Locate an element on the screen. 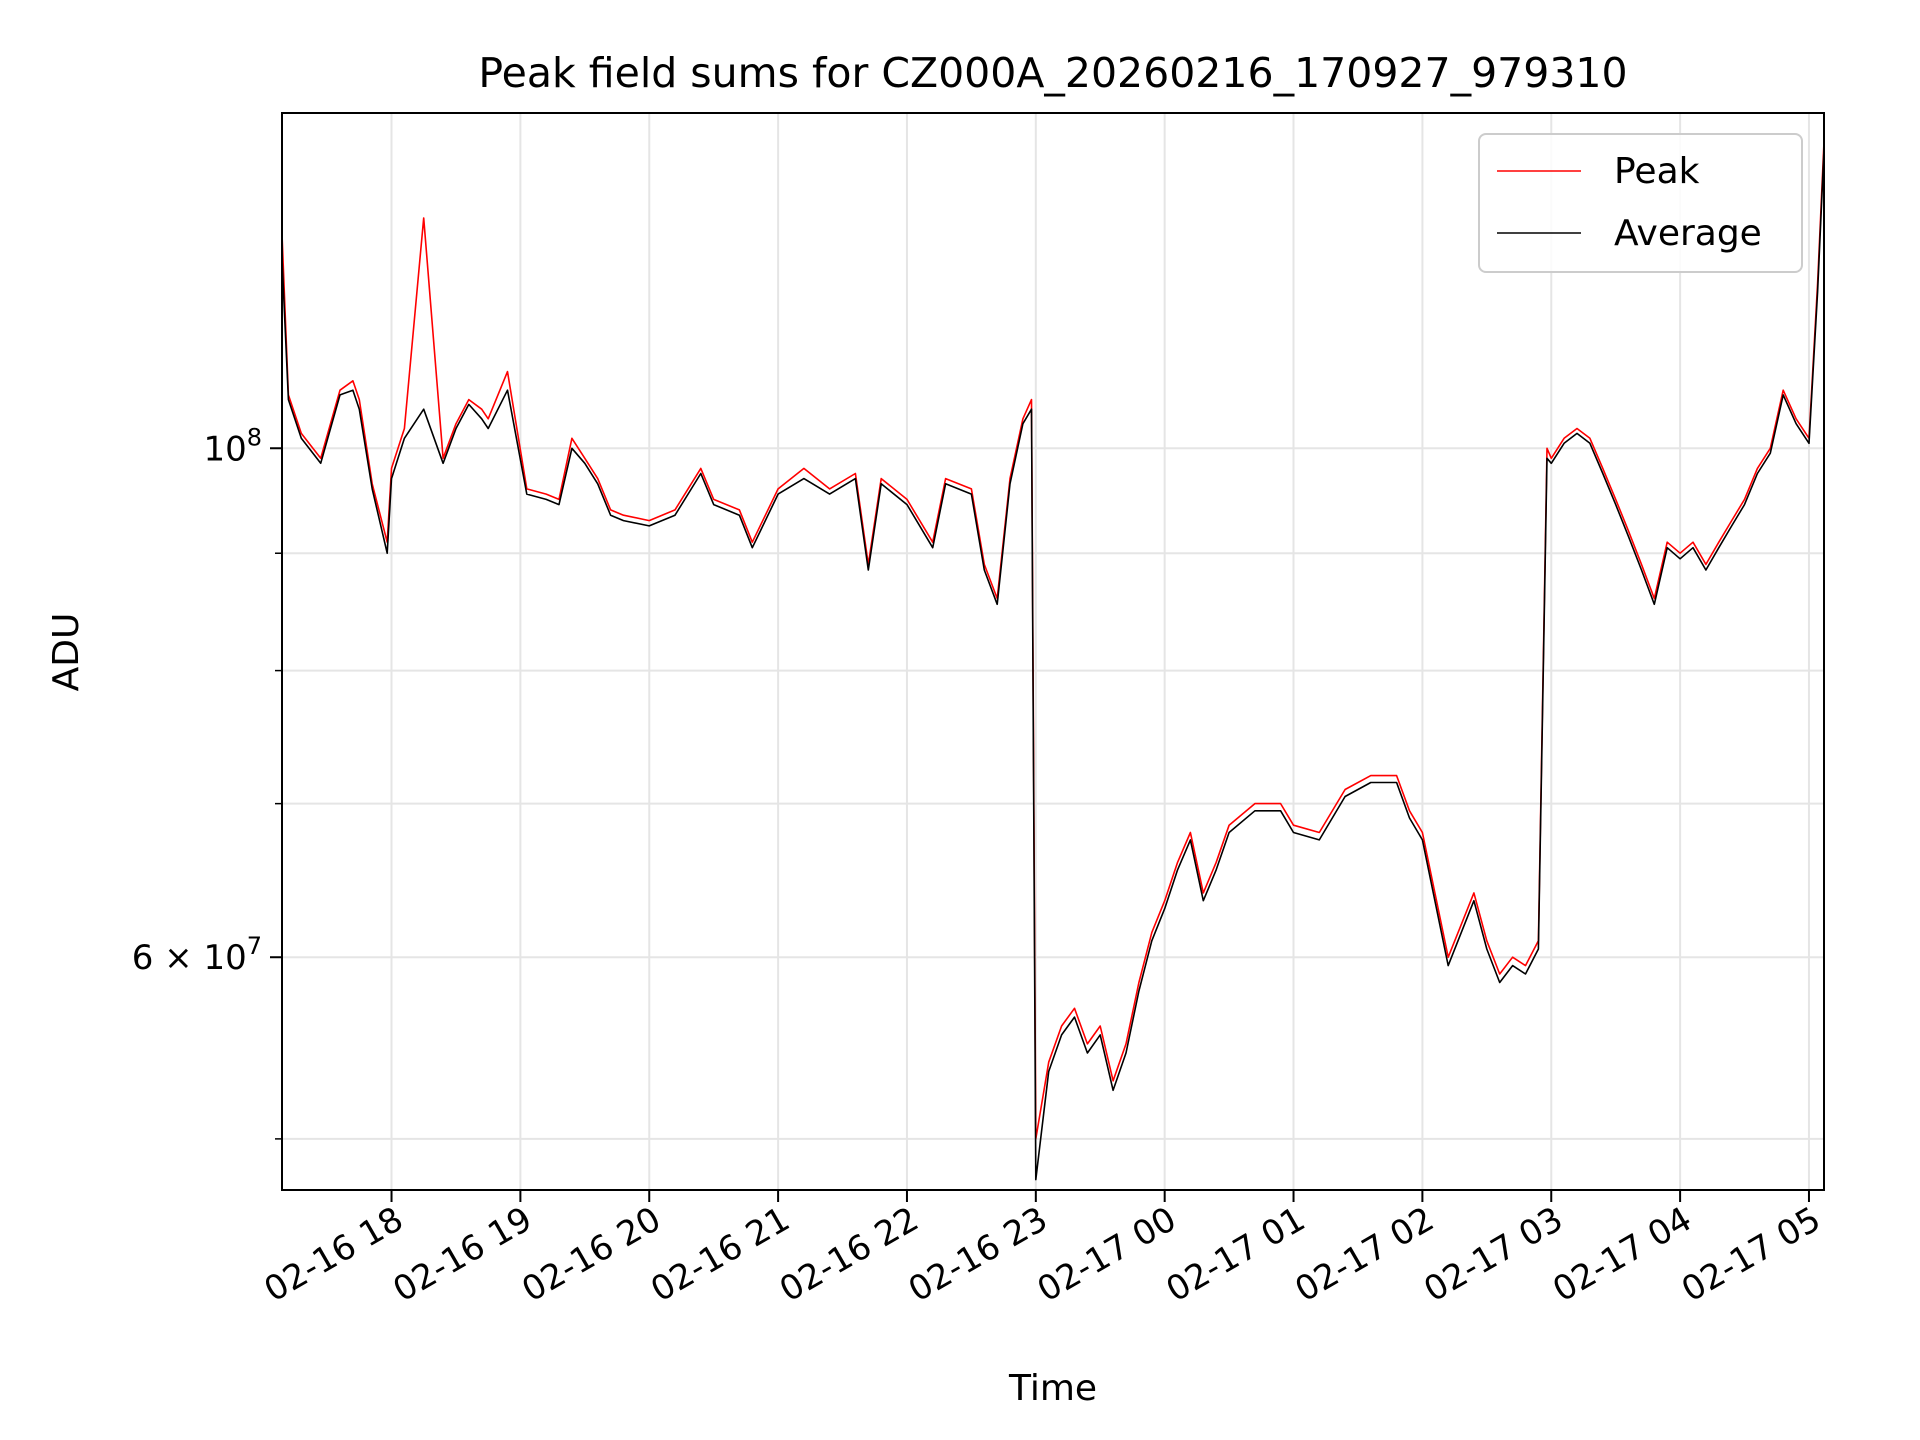  legend: Peak Average is located at coordinates (1640, 203).